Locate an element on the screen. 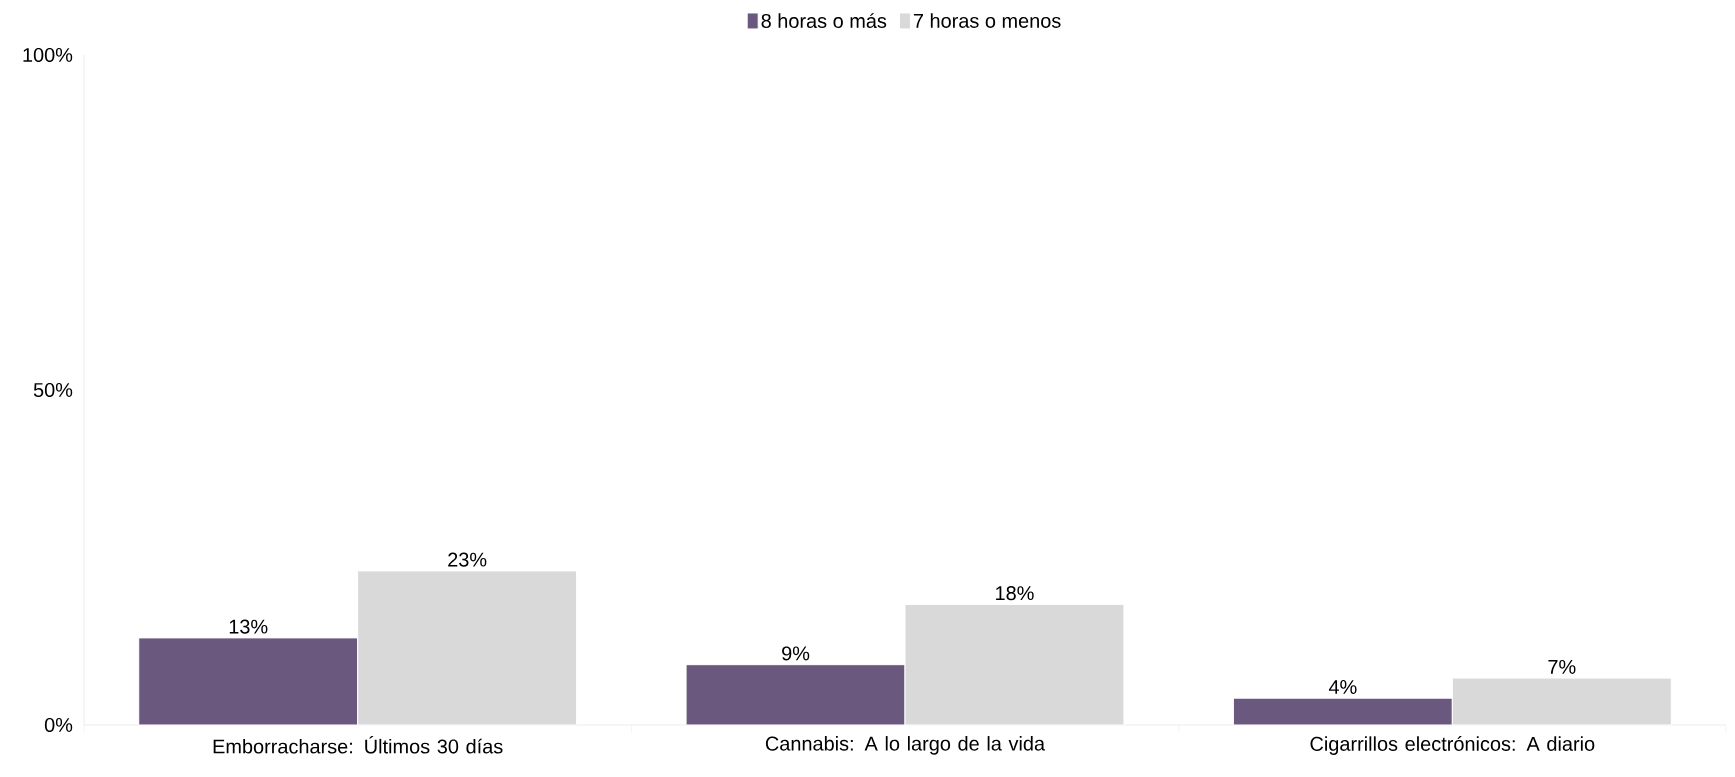 The height and width of the screenshot is (777, 1735). data-label: 9% is located at coordinates (796, 653).